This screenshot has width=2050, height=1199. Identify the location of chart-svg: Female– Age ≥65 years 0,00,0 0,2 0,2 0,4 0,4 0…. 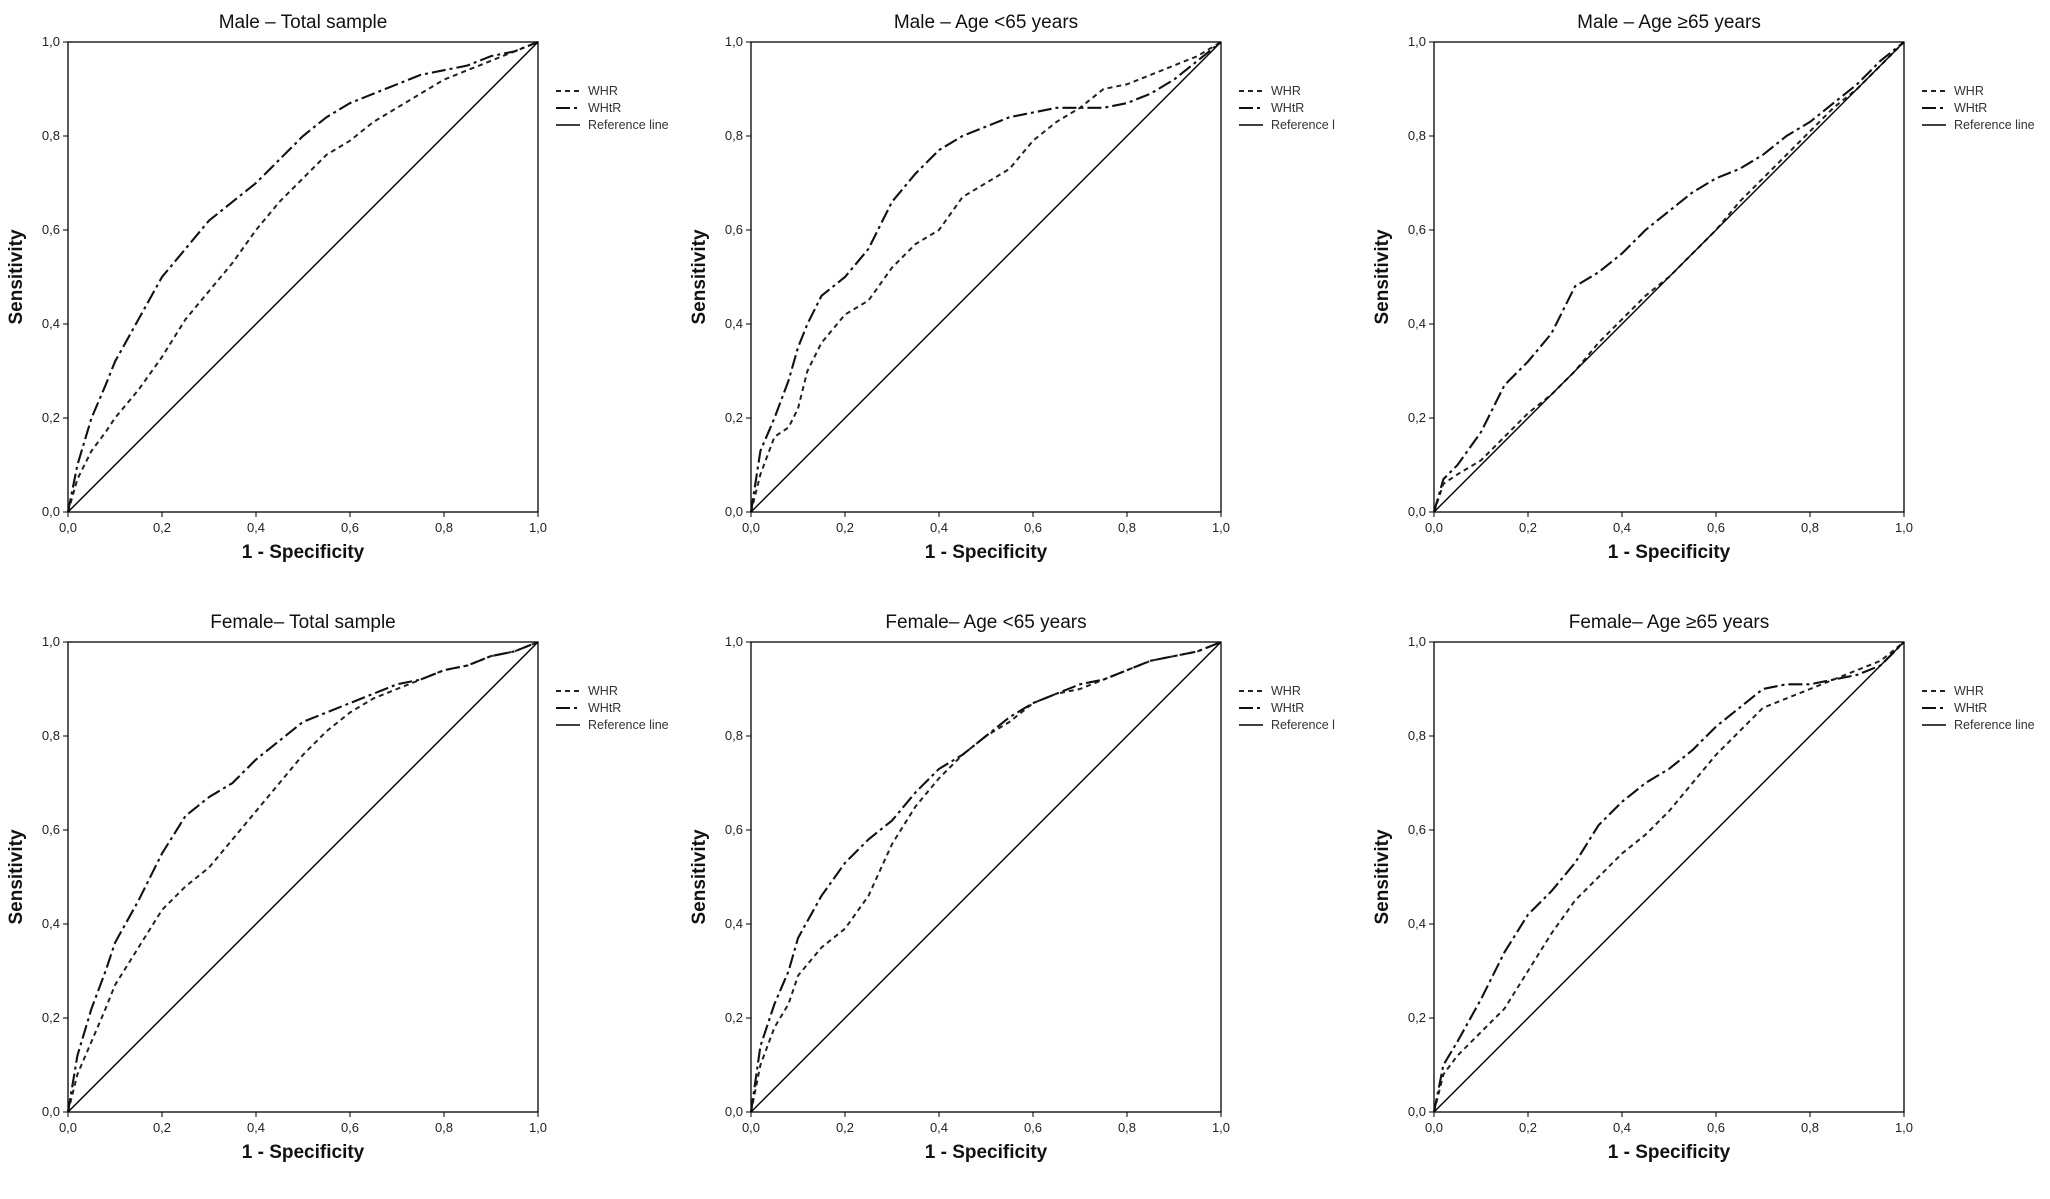
(1703, 887).